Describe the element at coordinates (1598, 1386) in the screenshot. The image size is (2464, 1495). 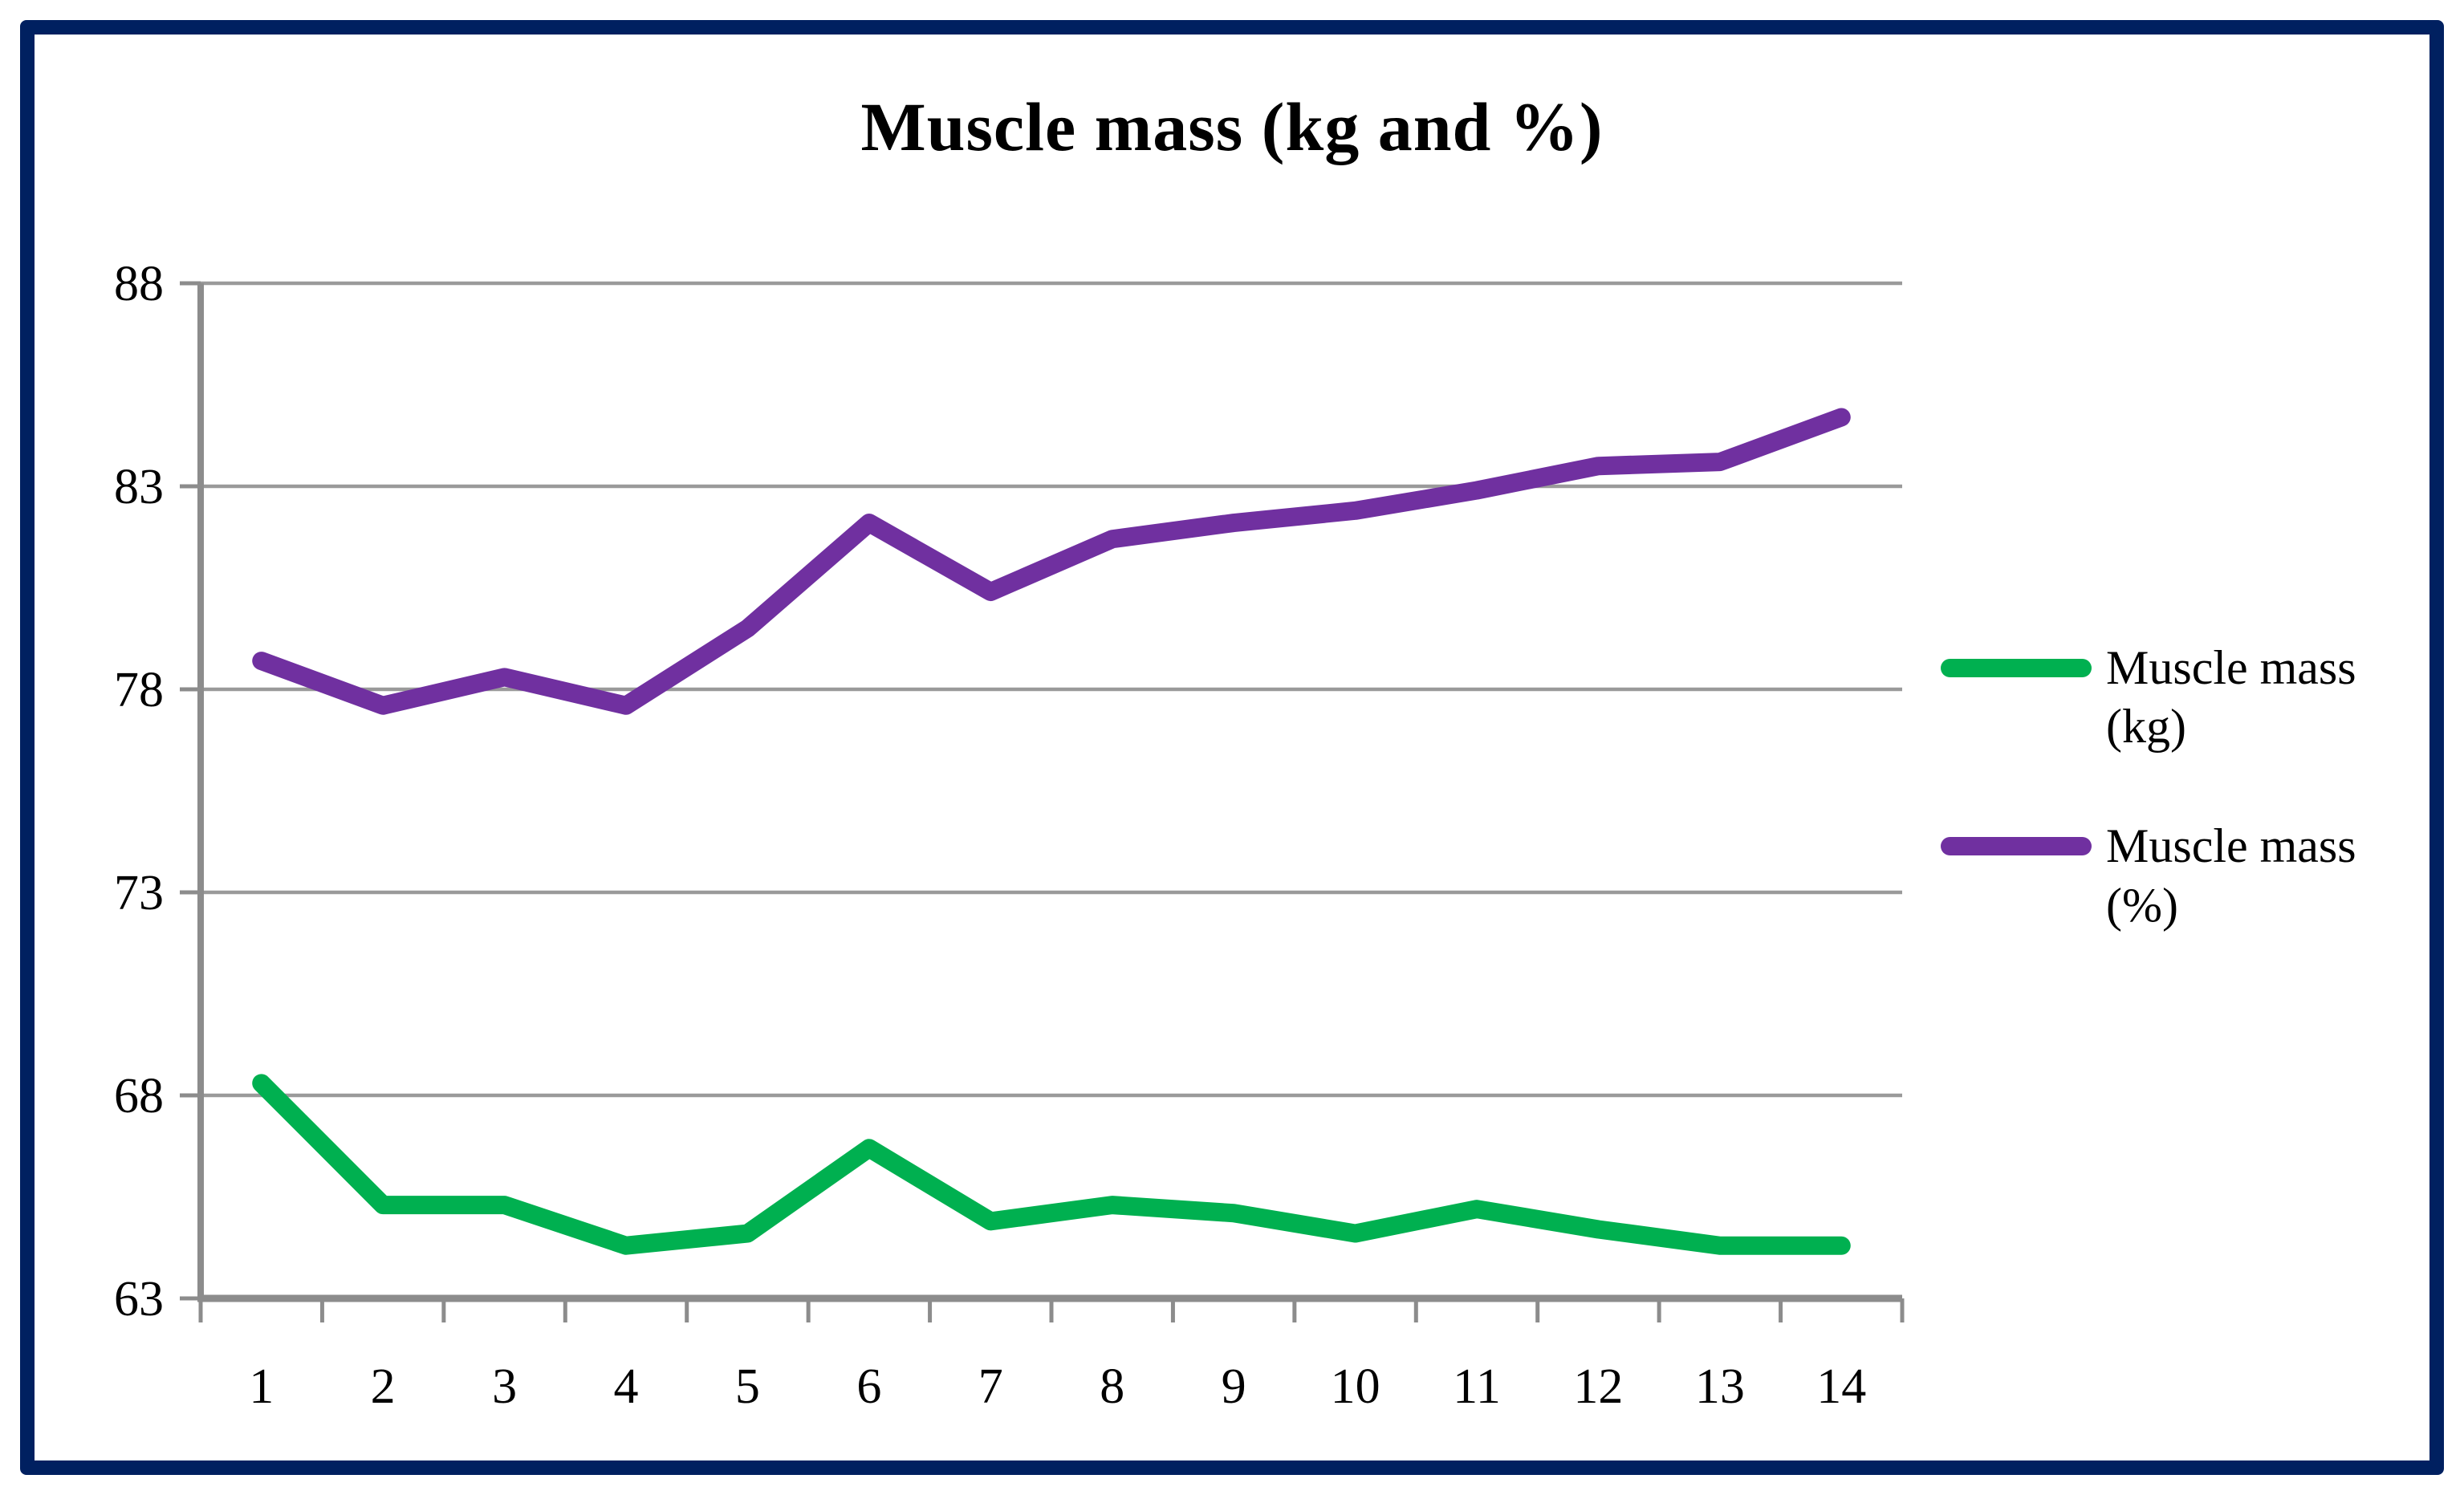
I see `x-axis-label-12: 12` at that location.